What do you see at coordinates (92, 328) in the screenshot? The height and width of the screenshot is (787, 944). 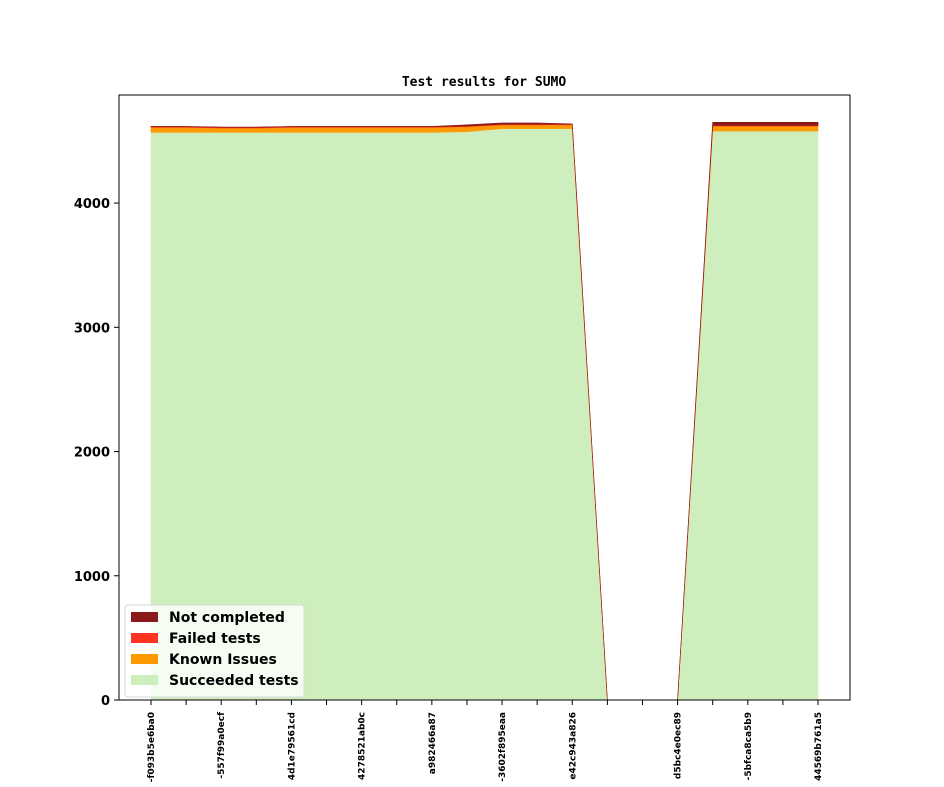 I see `y-tick-label: 3000` at bounding box center [92, 328].